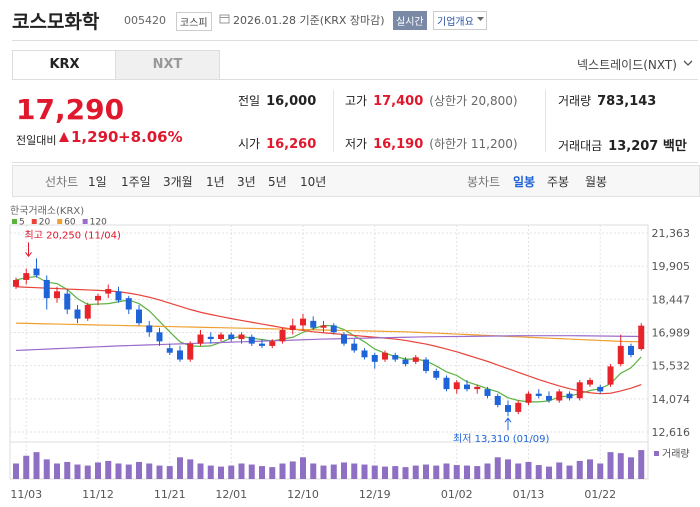 This screenshot has height=507, width=700. What do you see at coordinates (524, 182) in the screenshot?
I see `candle-button: 일봉` at bounding box center [524, 182].